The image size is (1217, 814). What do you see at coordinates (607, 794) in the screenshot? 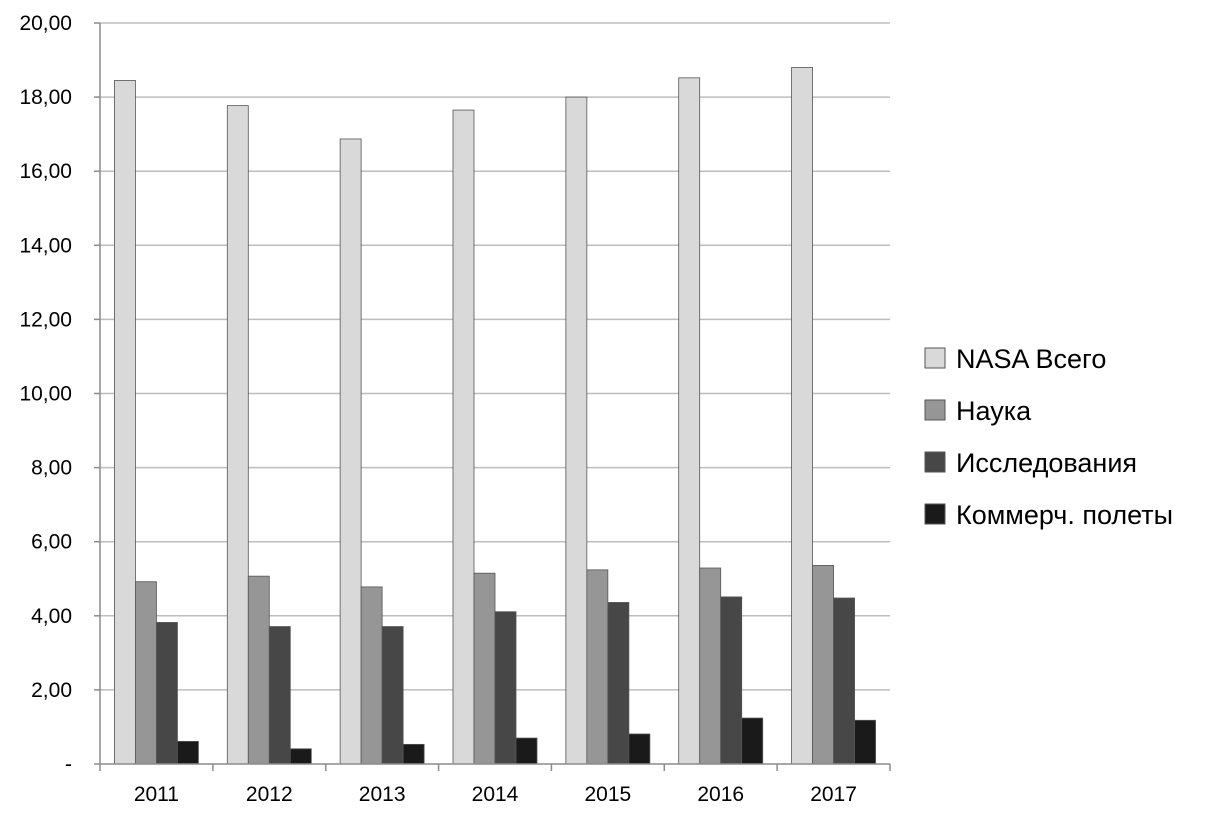
I see `x-tick-label: 2015` at bounding box center [607, 794].